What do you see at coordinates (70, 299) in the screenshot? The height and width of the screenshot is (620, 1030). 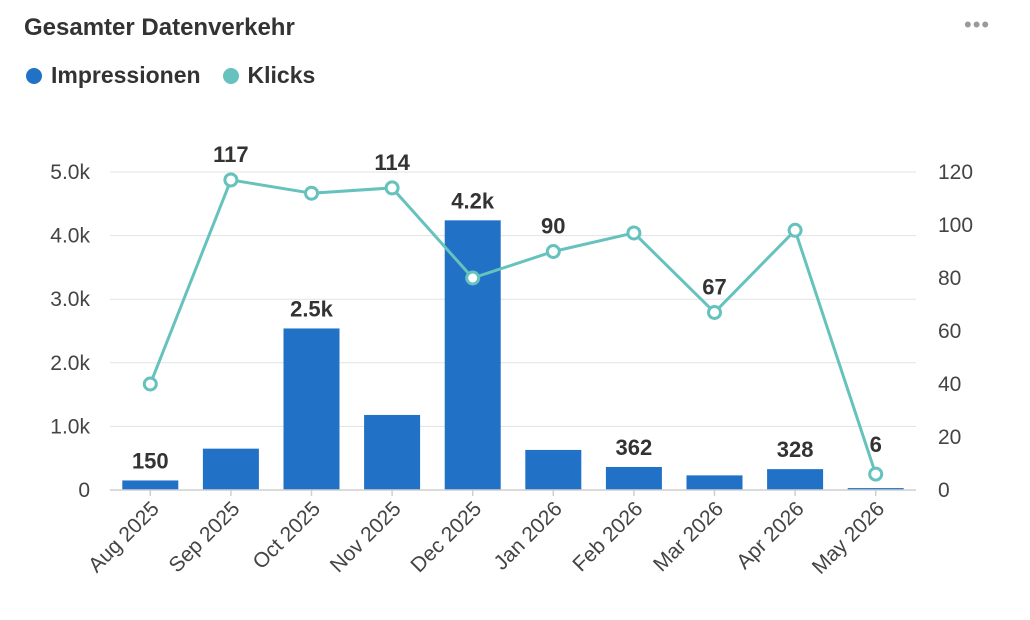 I see `y-left-tick-label: 3.0k` at bounding box center [70, 299].